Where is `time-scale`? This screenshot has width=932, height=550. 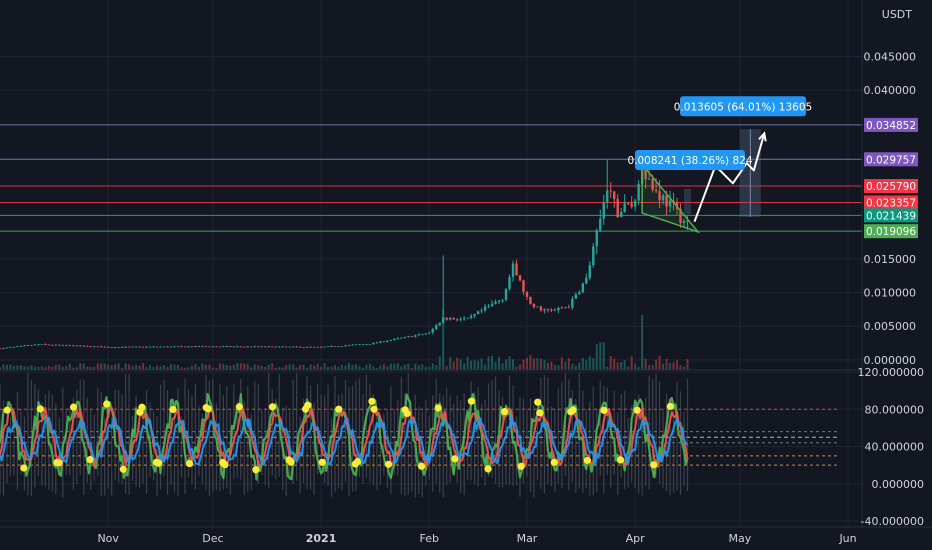
time-scale is located at coordinates (431, 539).